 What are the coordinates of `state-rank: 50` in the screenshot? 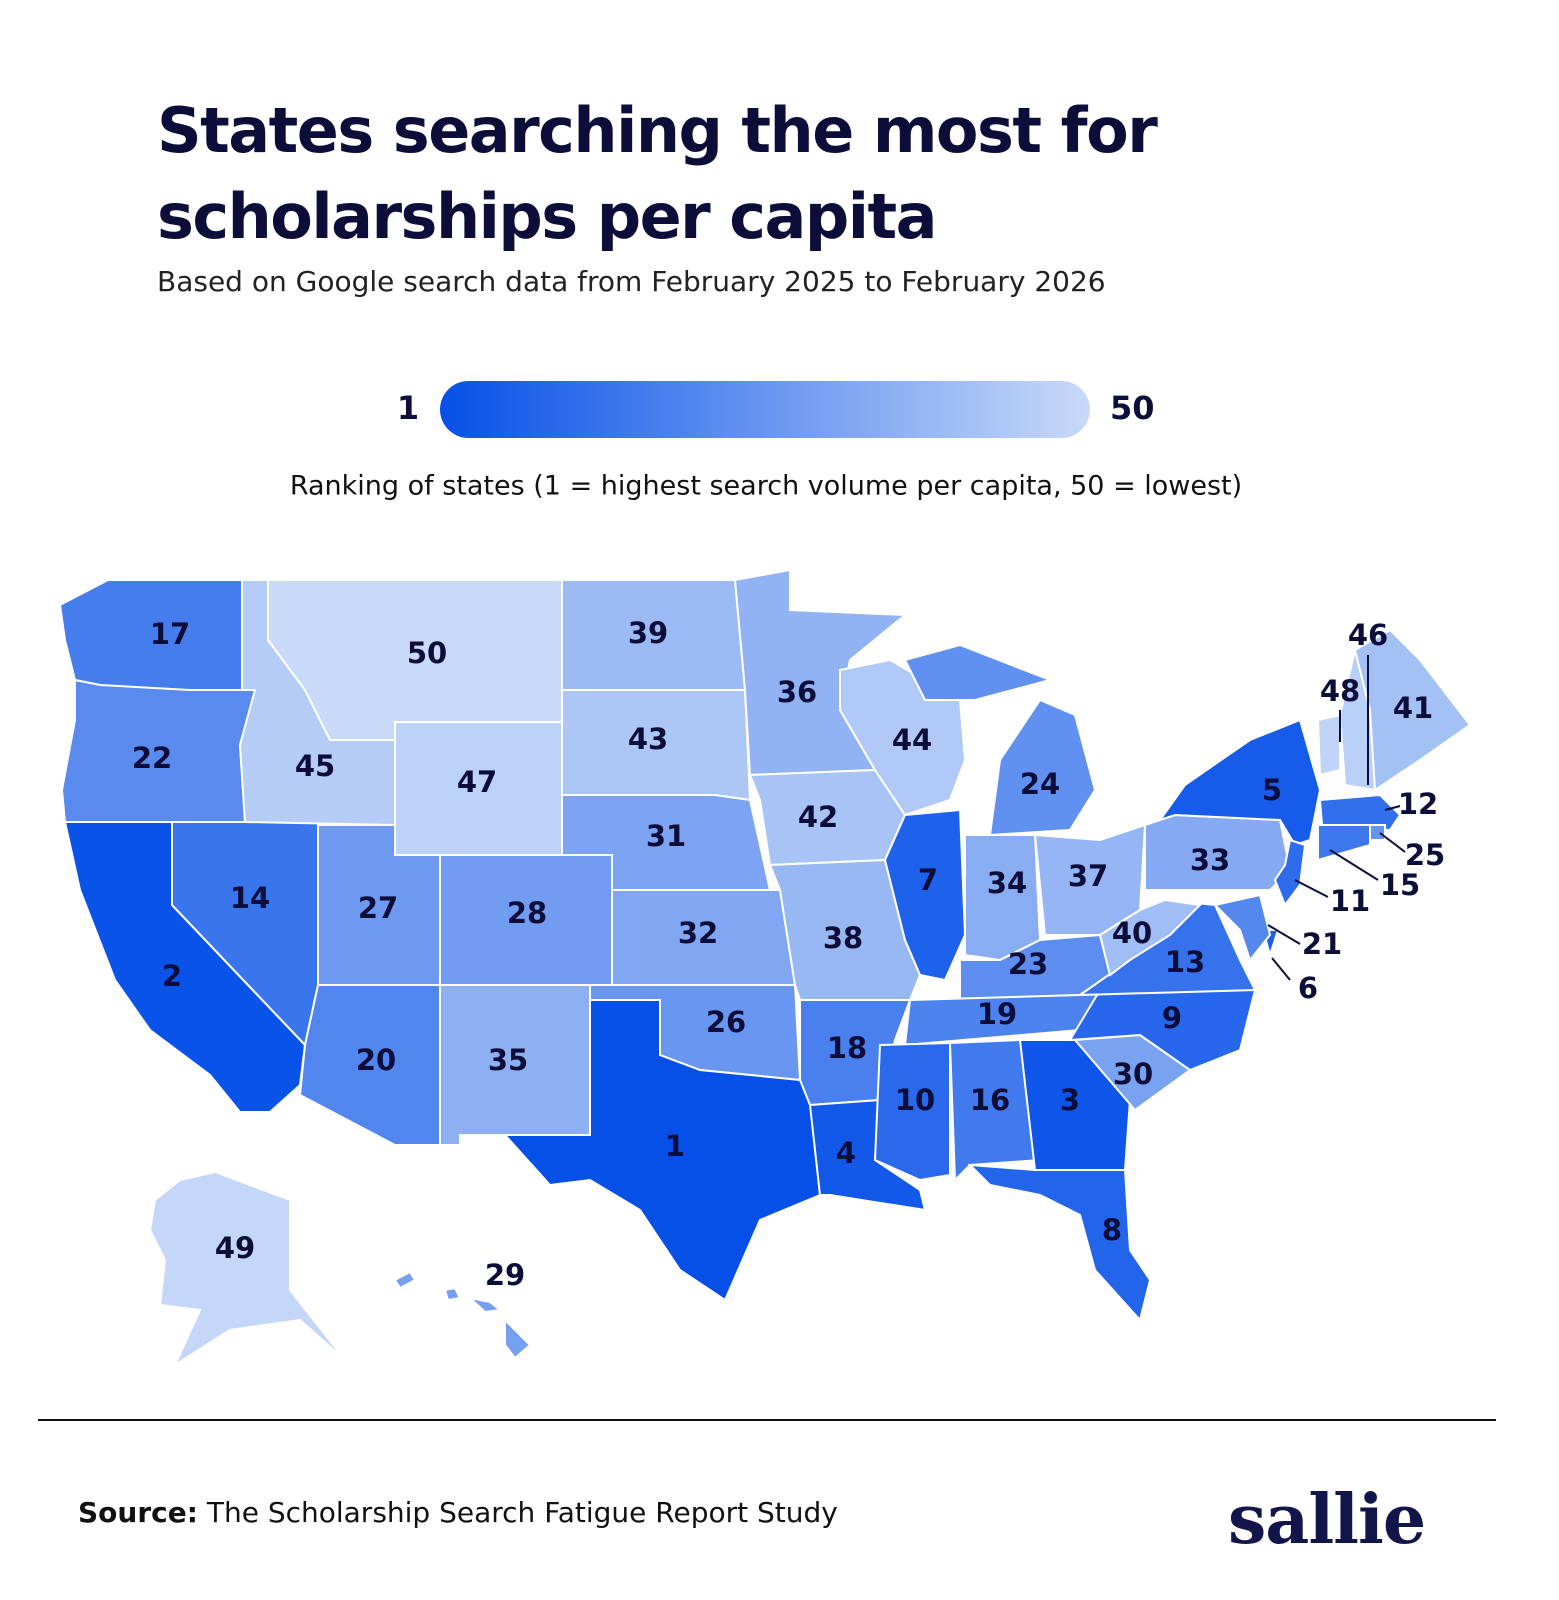 It's located at (427, 653).